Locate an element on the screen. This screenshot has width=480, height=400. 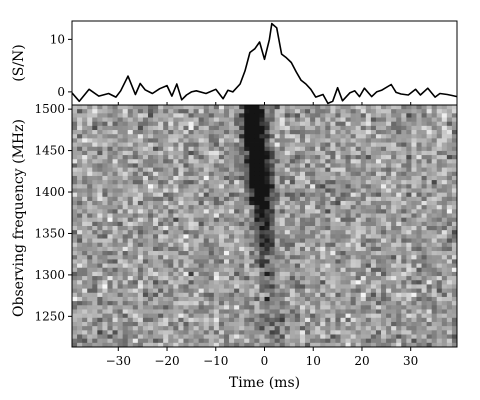
y-tick-label: 1250 is located at coordinates (49, 316).